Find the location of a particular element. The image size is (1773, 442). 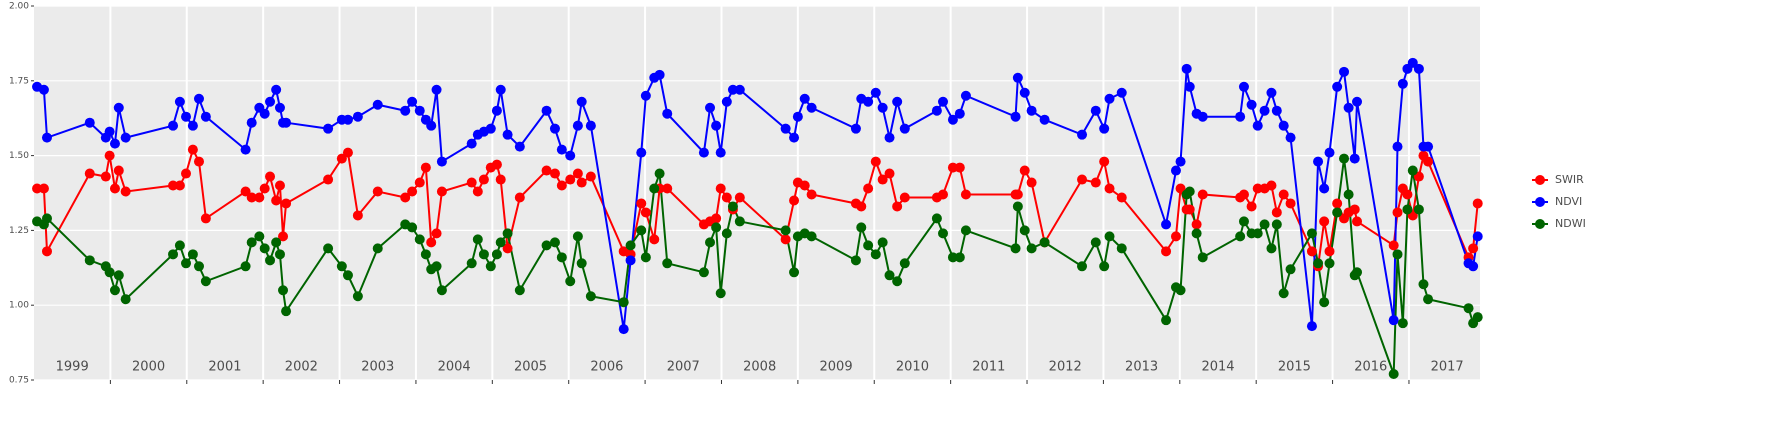

x-tick-label: 2015 is located at coordinates (1294, 367).